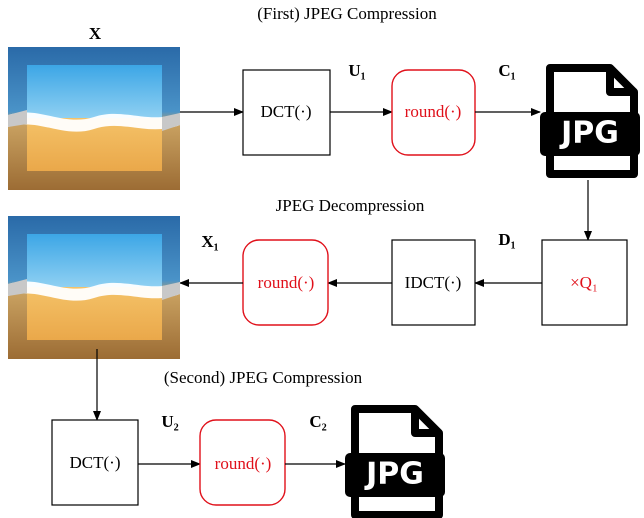 Image resolution: width=644 pixels, height=518 pixels. I want to click on idct-label: IDCT(·), so click(433, 282).